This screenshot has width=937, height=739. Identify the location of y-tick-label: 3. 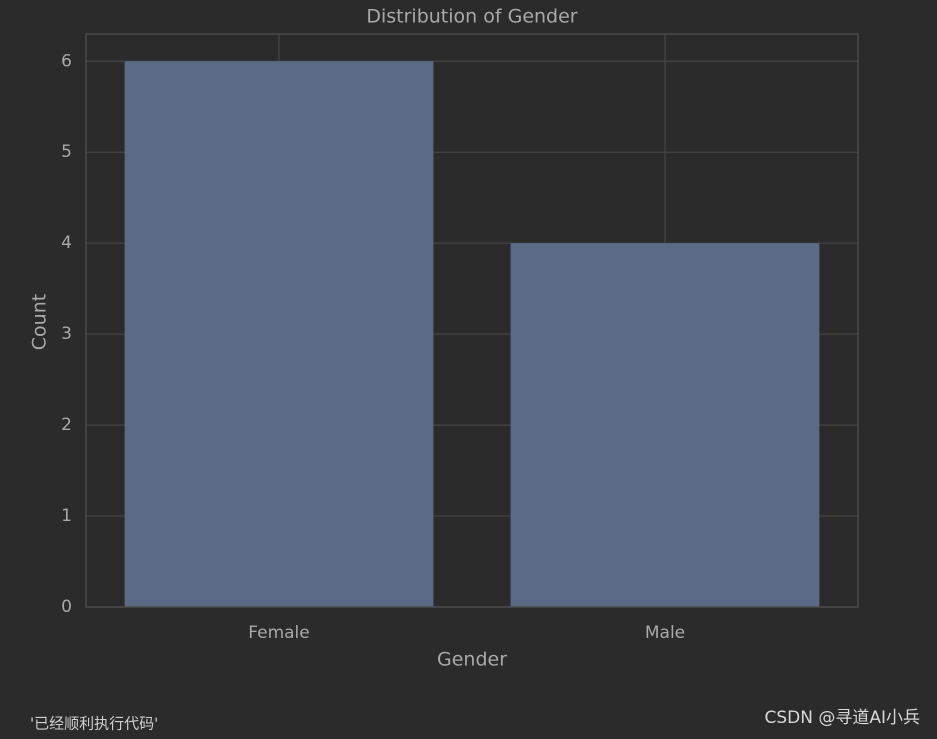
(66, 334).